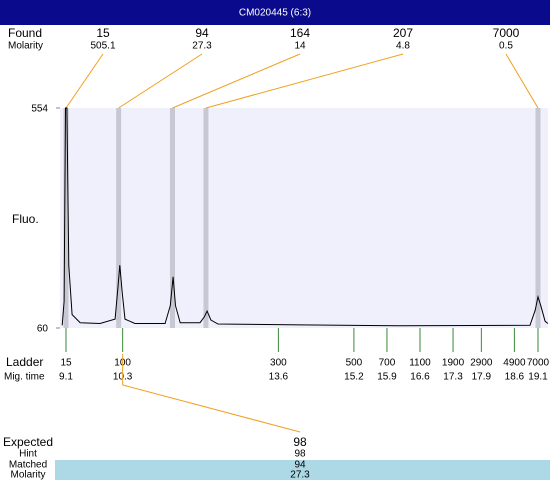 Image resolution: width=550 pixels, height=480 pixels. Describe the element at coordinates (453, 377) in the screenshot. I see `ladder-mig-time: 17.3` at that location.